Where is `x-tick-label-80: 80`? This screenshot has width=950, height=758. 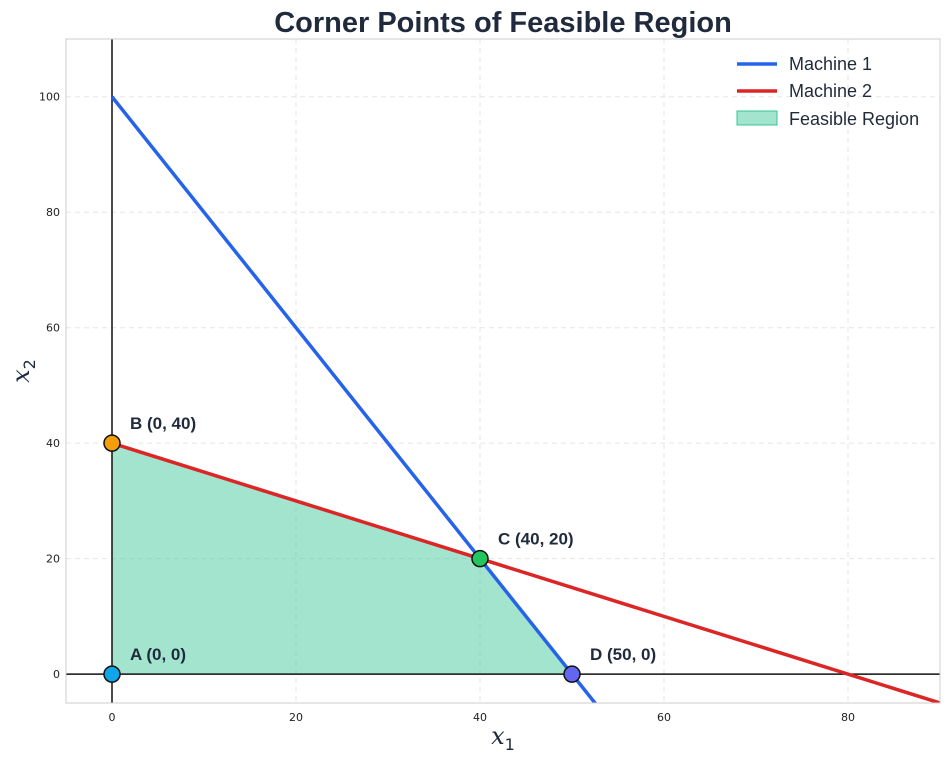 x-tick-label-80: 80 is located at coordinates (848, 717).